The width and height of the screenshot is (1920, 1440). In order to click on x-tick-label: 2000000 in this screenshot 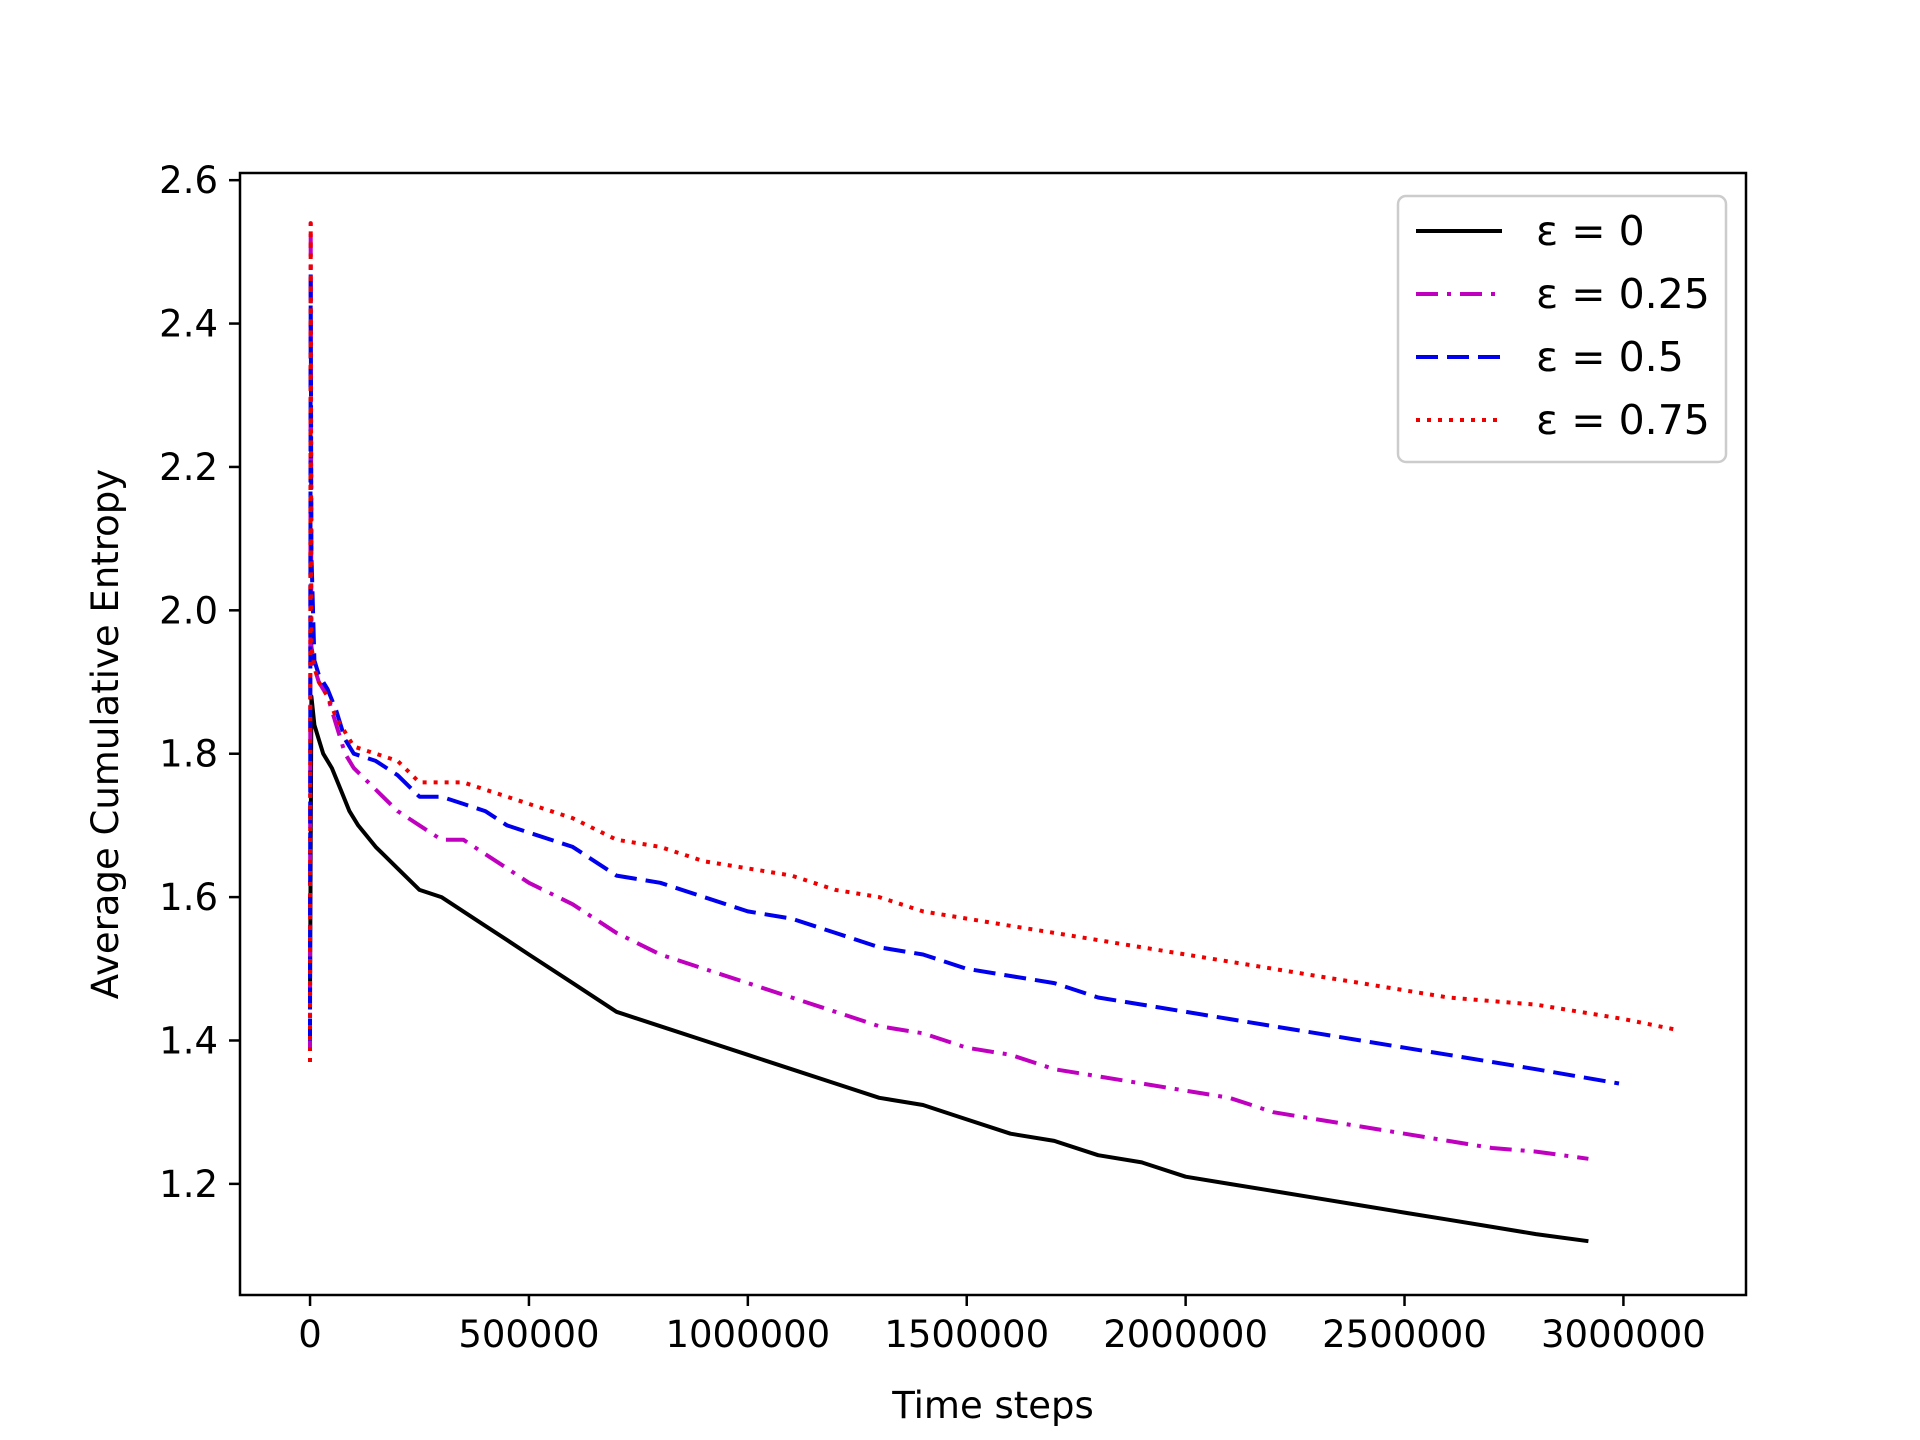, I will do `click(1185, 1334)`.